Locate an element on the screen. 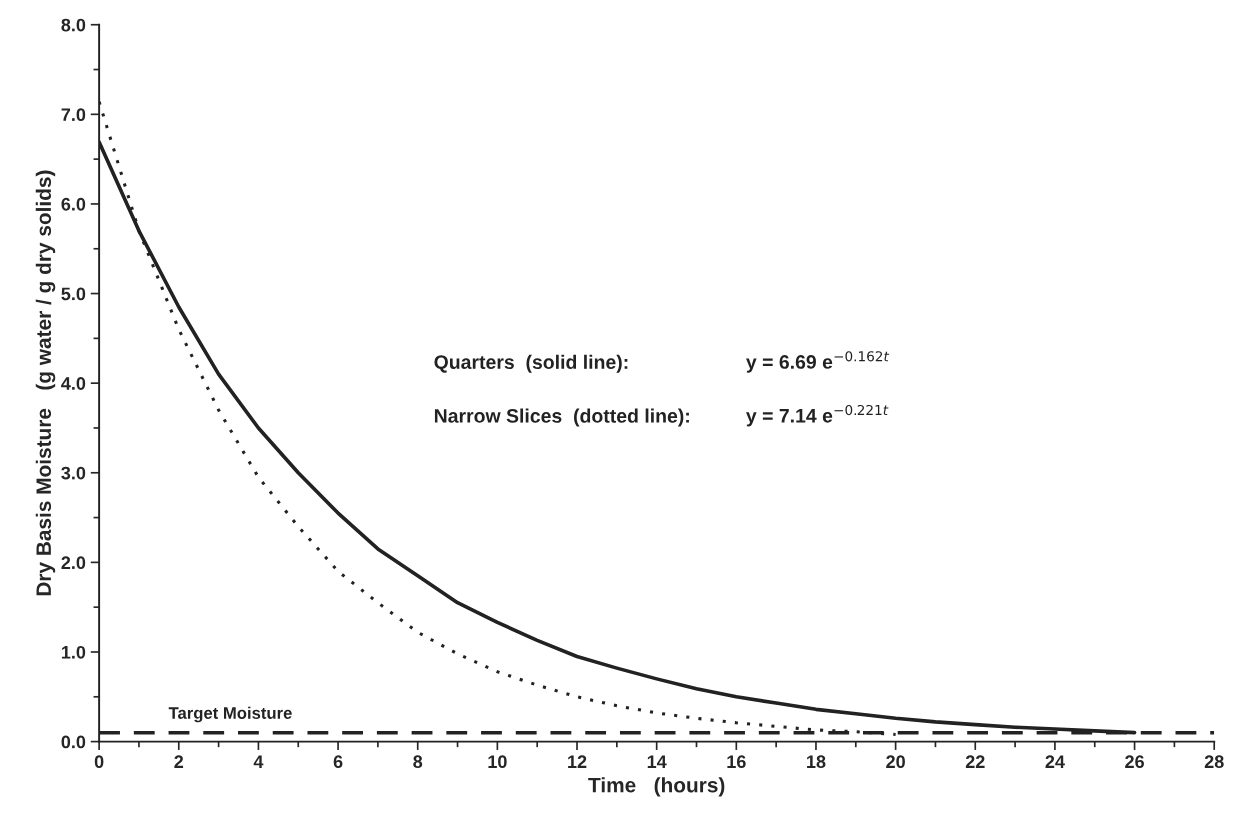  x-tick-label: 16 is located at coordinates (736, 762).